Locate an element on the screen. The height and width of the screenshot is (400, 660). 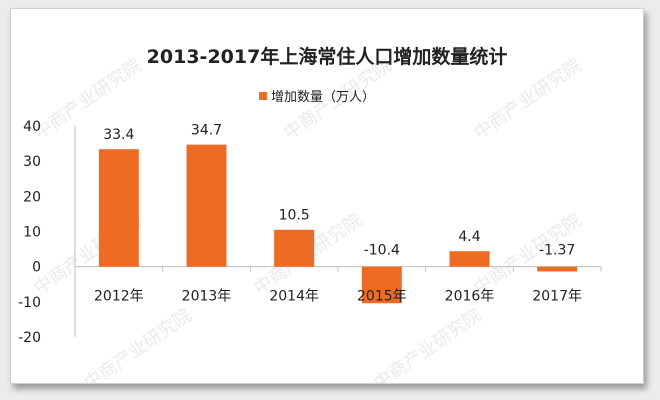
data-label: -10.4 is located at coordinates (382, 251).